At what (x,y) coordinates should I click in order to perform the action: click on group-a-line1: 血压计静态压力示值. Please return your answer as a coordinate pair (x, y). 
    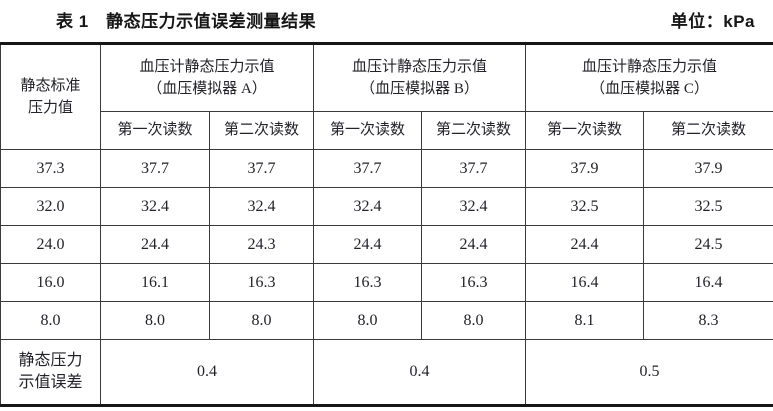
    Looking at the image, I should click on (207, 67).